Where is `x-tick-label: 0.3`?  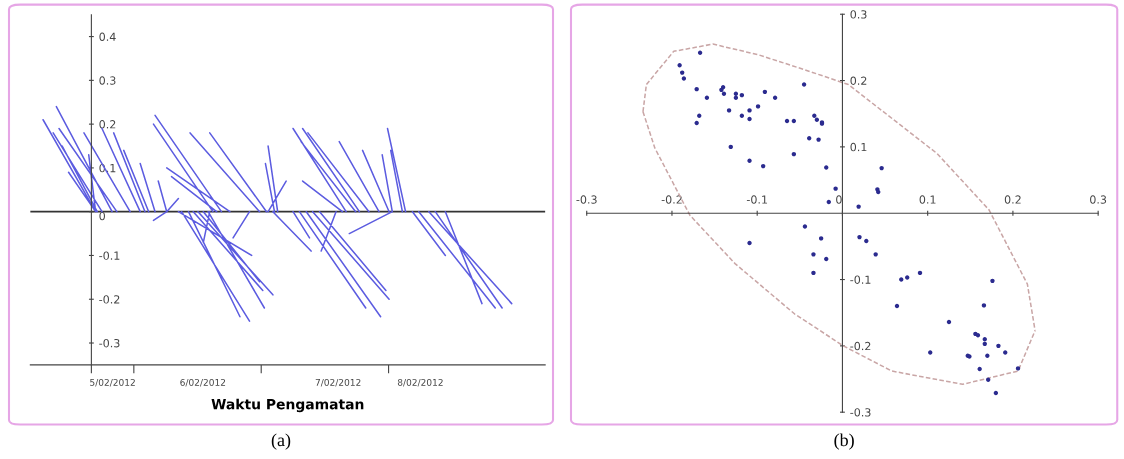
x-tick-label: 0.3 is located at coordinates (1098, 199).